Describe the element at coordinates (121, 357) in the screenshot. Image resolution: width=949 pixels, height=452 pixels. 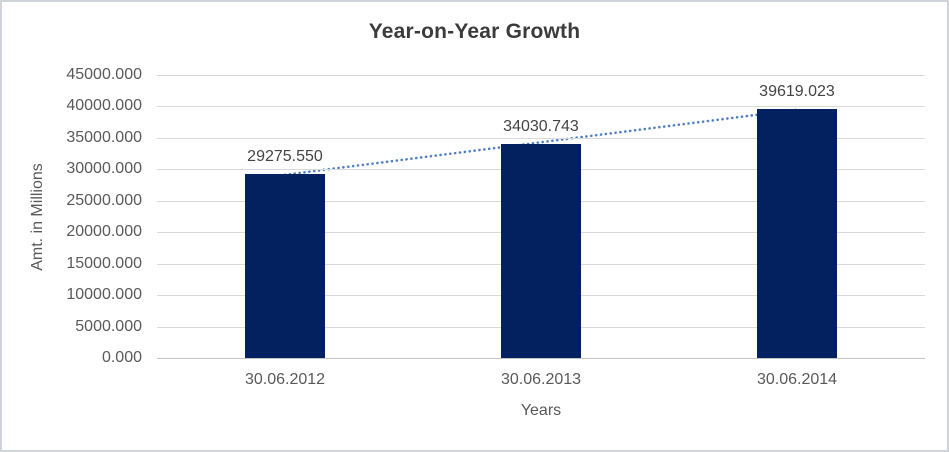
I see `y-tick-label: 0.000` at that location.